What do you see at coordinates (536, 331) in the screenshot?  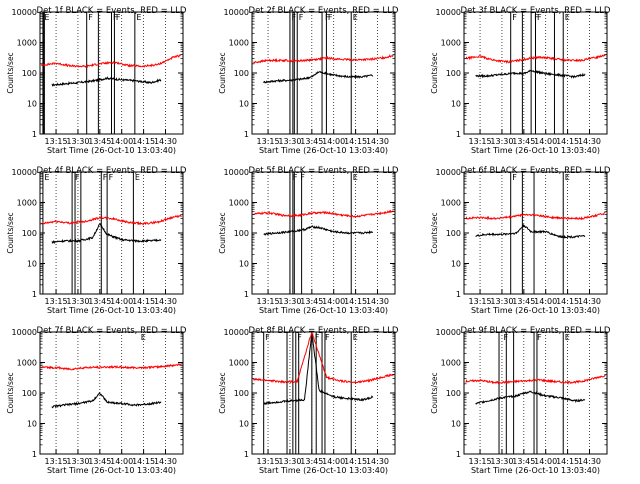 I see `panel-title: Det 9f BLACK = Events, RED = LLD` at bounding box center [536, 331].